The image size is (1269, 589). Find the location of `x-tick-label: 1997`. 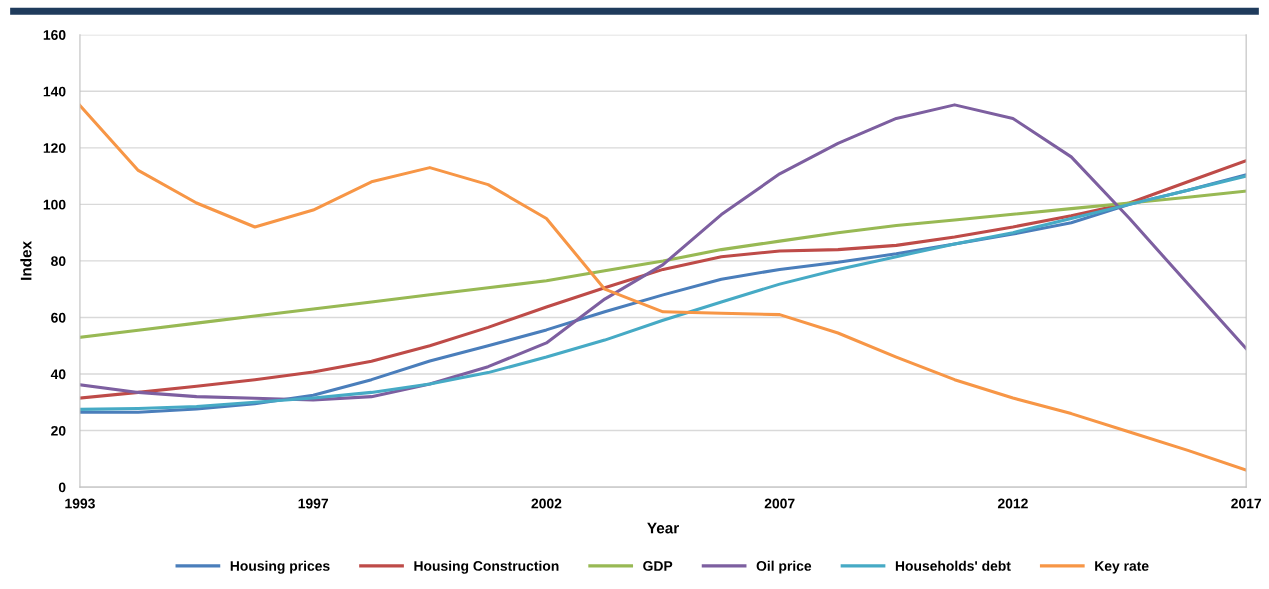

x-tick-label: 1997 is located at coordinates (313, 503).